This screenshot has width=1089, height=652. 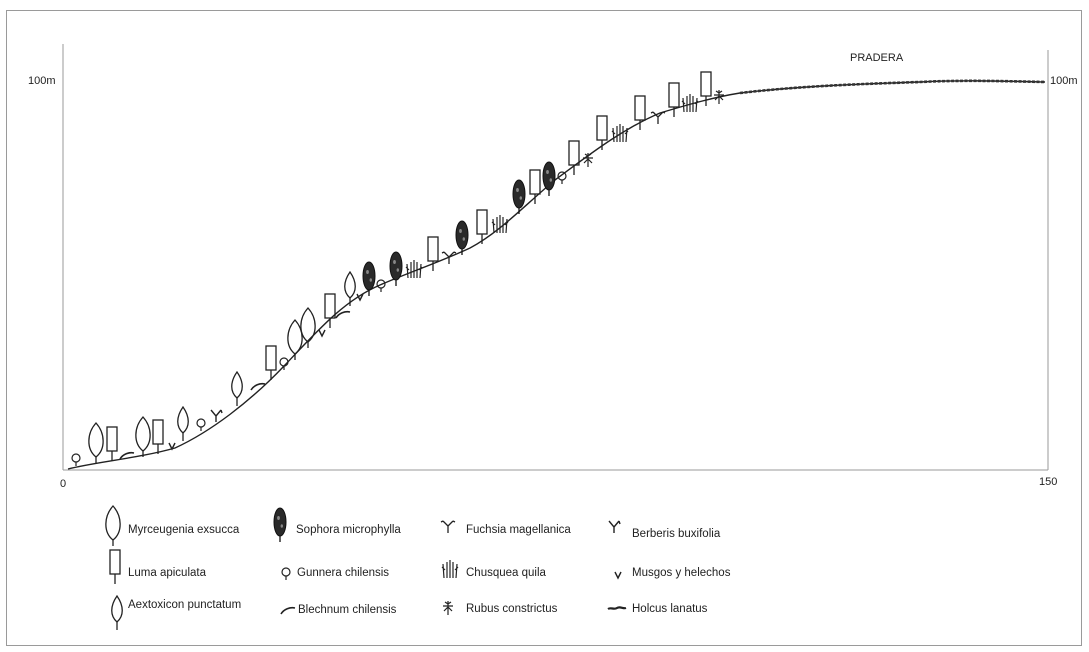 I want to click on meadow-grass-texture, so click(x=892, y=87).